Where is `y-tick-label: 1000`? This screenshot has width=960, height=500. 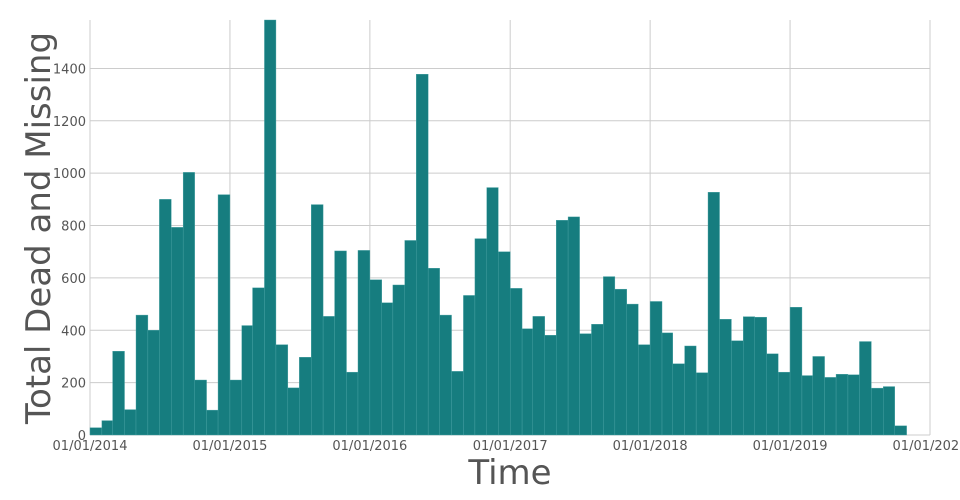 y-tick-label: 1000 is located at coordinates (69, 174).